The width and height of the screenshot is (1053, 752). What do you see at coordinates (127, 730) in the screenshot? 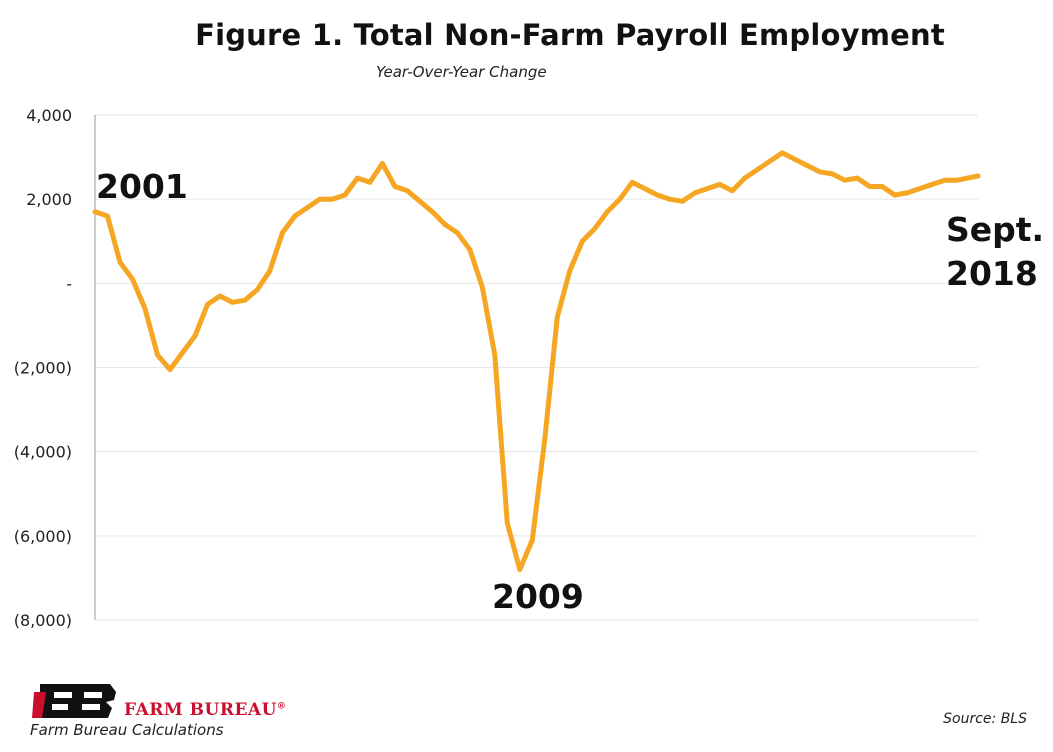
I see `credit-text: Farm Bureau Calculations` at bounding box center [127, 730].